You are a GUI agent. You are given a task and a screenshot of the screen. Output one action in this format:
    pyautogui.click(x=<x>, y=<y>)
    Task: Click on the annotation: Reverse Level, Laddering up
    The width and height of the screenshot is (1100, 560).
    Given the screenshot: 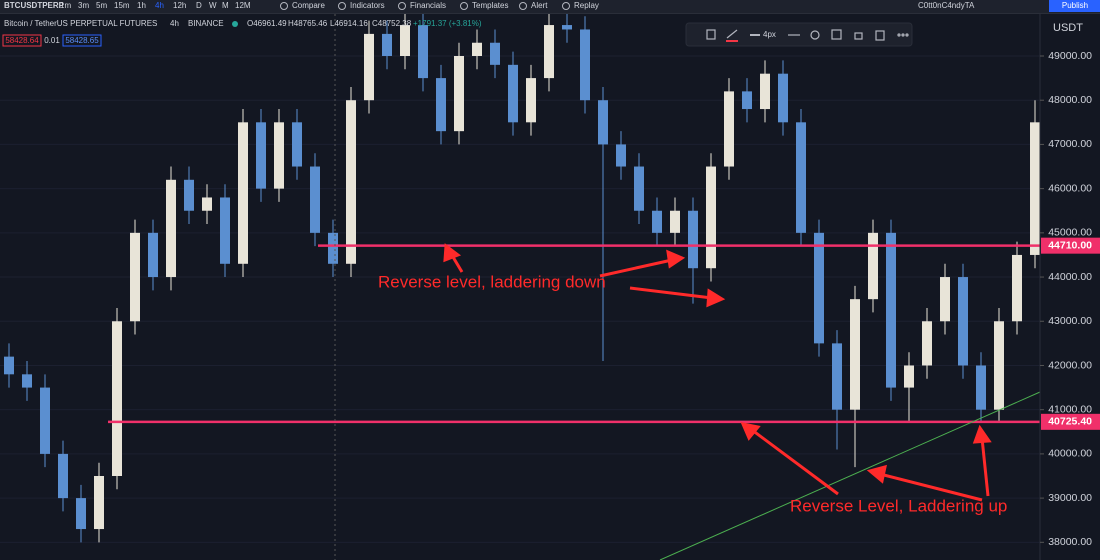 What is the action you would take?
    pyautogui.click(x=898, y=505)
    